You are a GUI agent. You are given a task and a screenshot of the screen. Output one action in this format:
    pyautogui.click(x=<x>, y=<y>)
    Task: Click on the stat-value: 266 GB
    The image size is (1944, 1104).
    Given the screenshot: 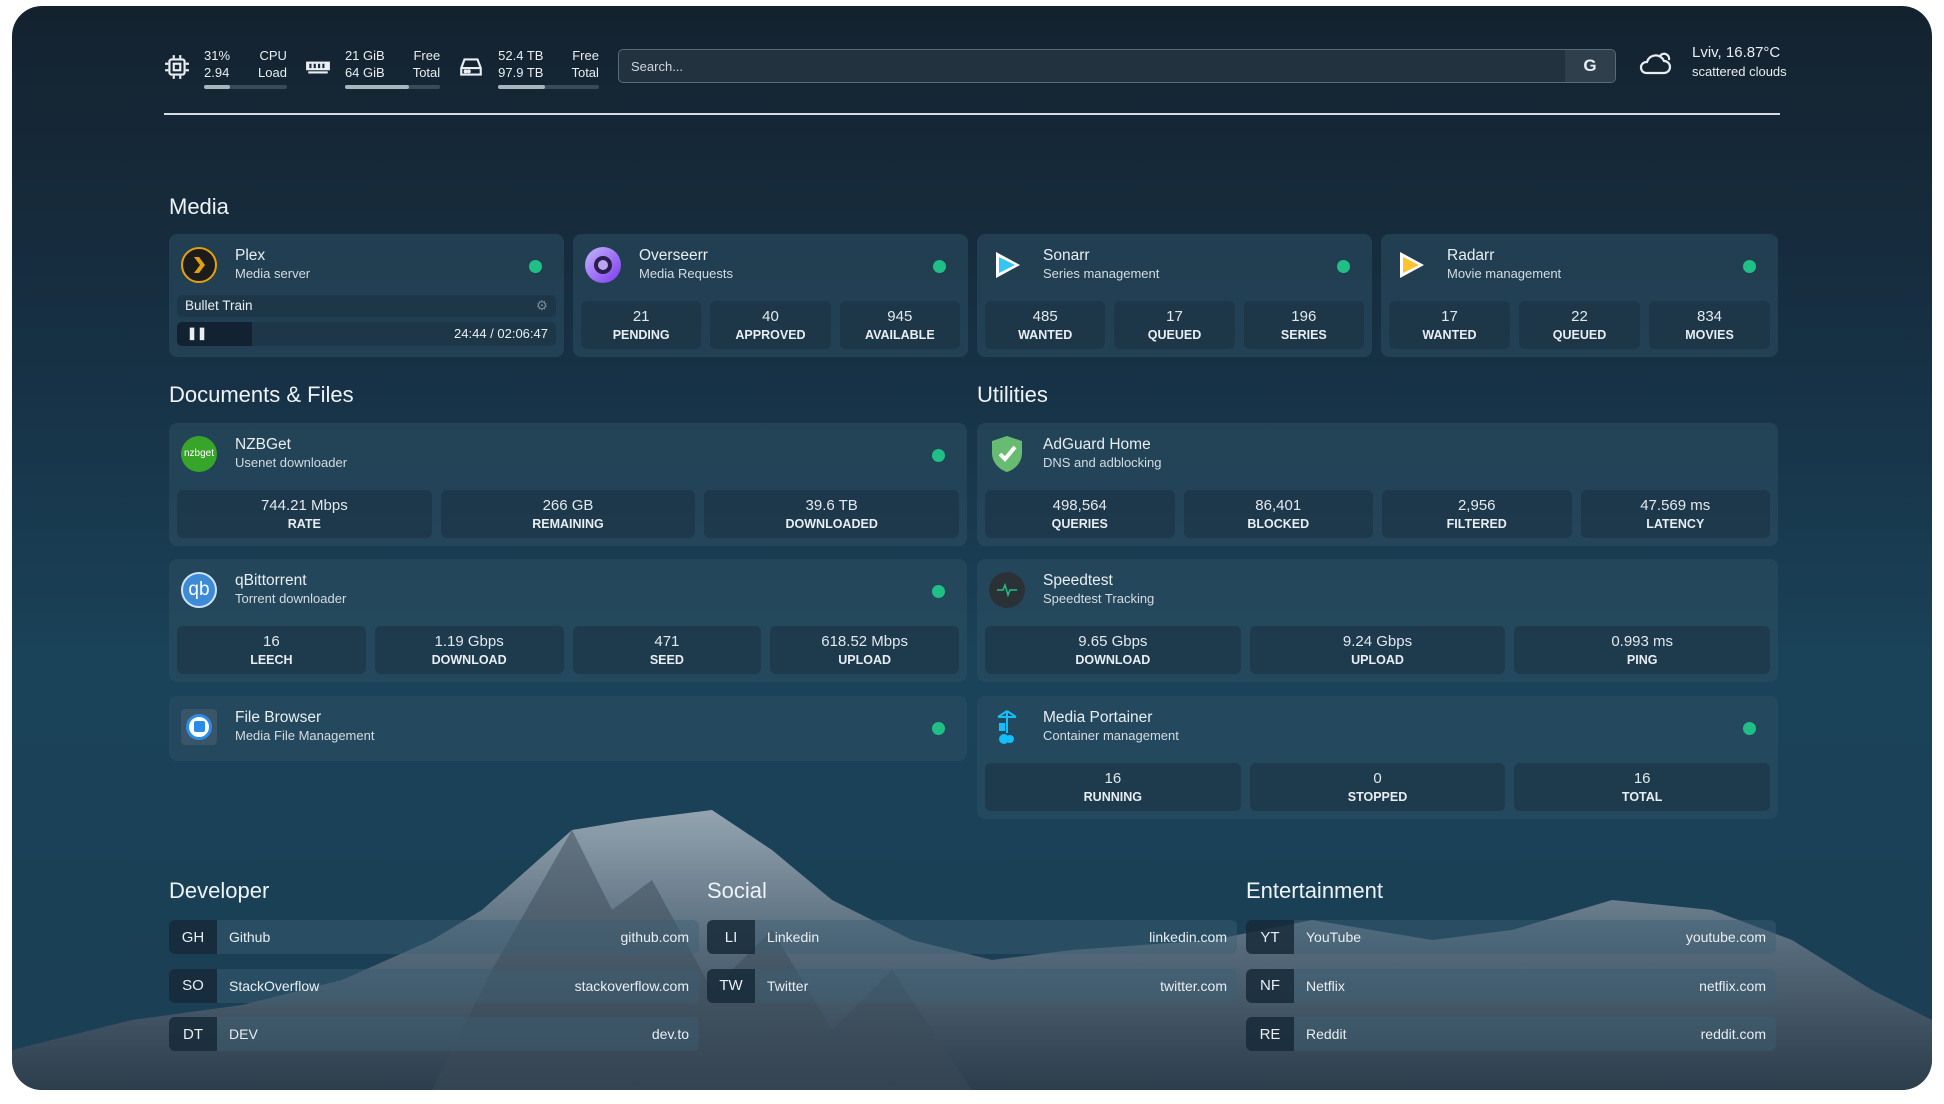 What is the action you would take?
    pyautogui.click(x=568, y=505)
    